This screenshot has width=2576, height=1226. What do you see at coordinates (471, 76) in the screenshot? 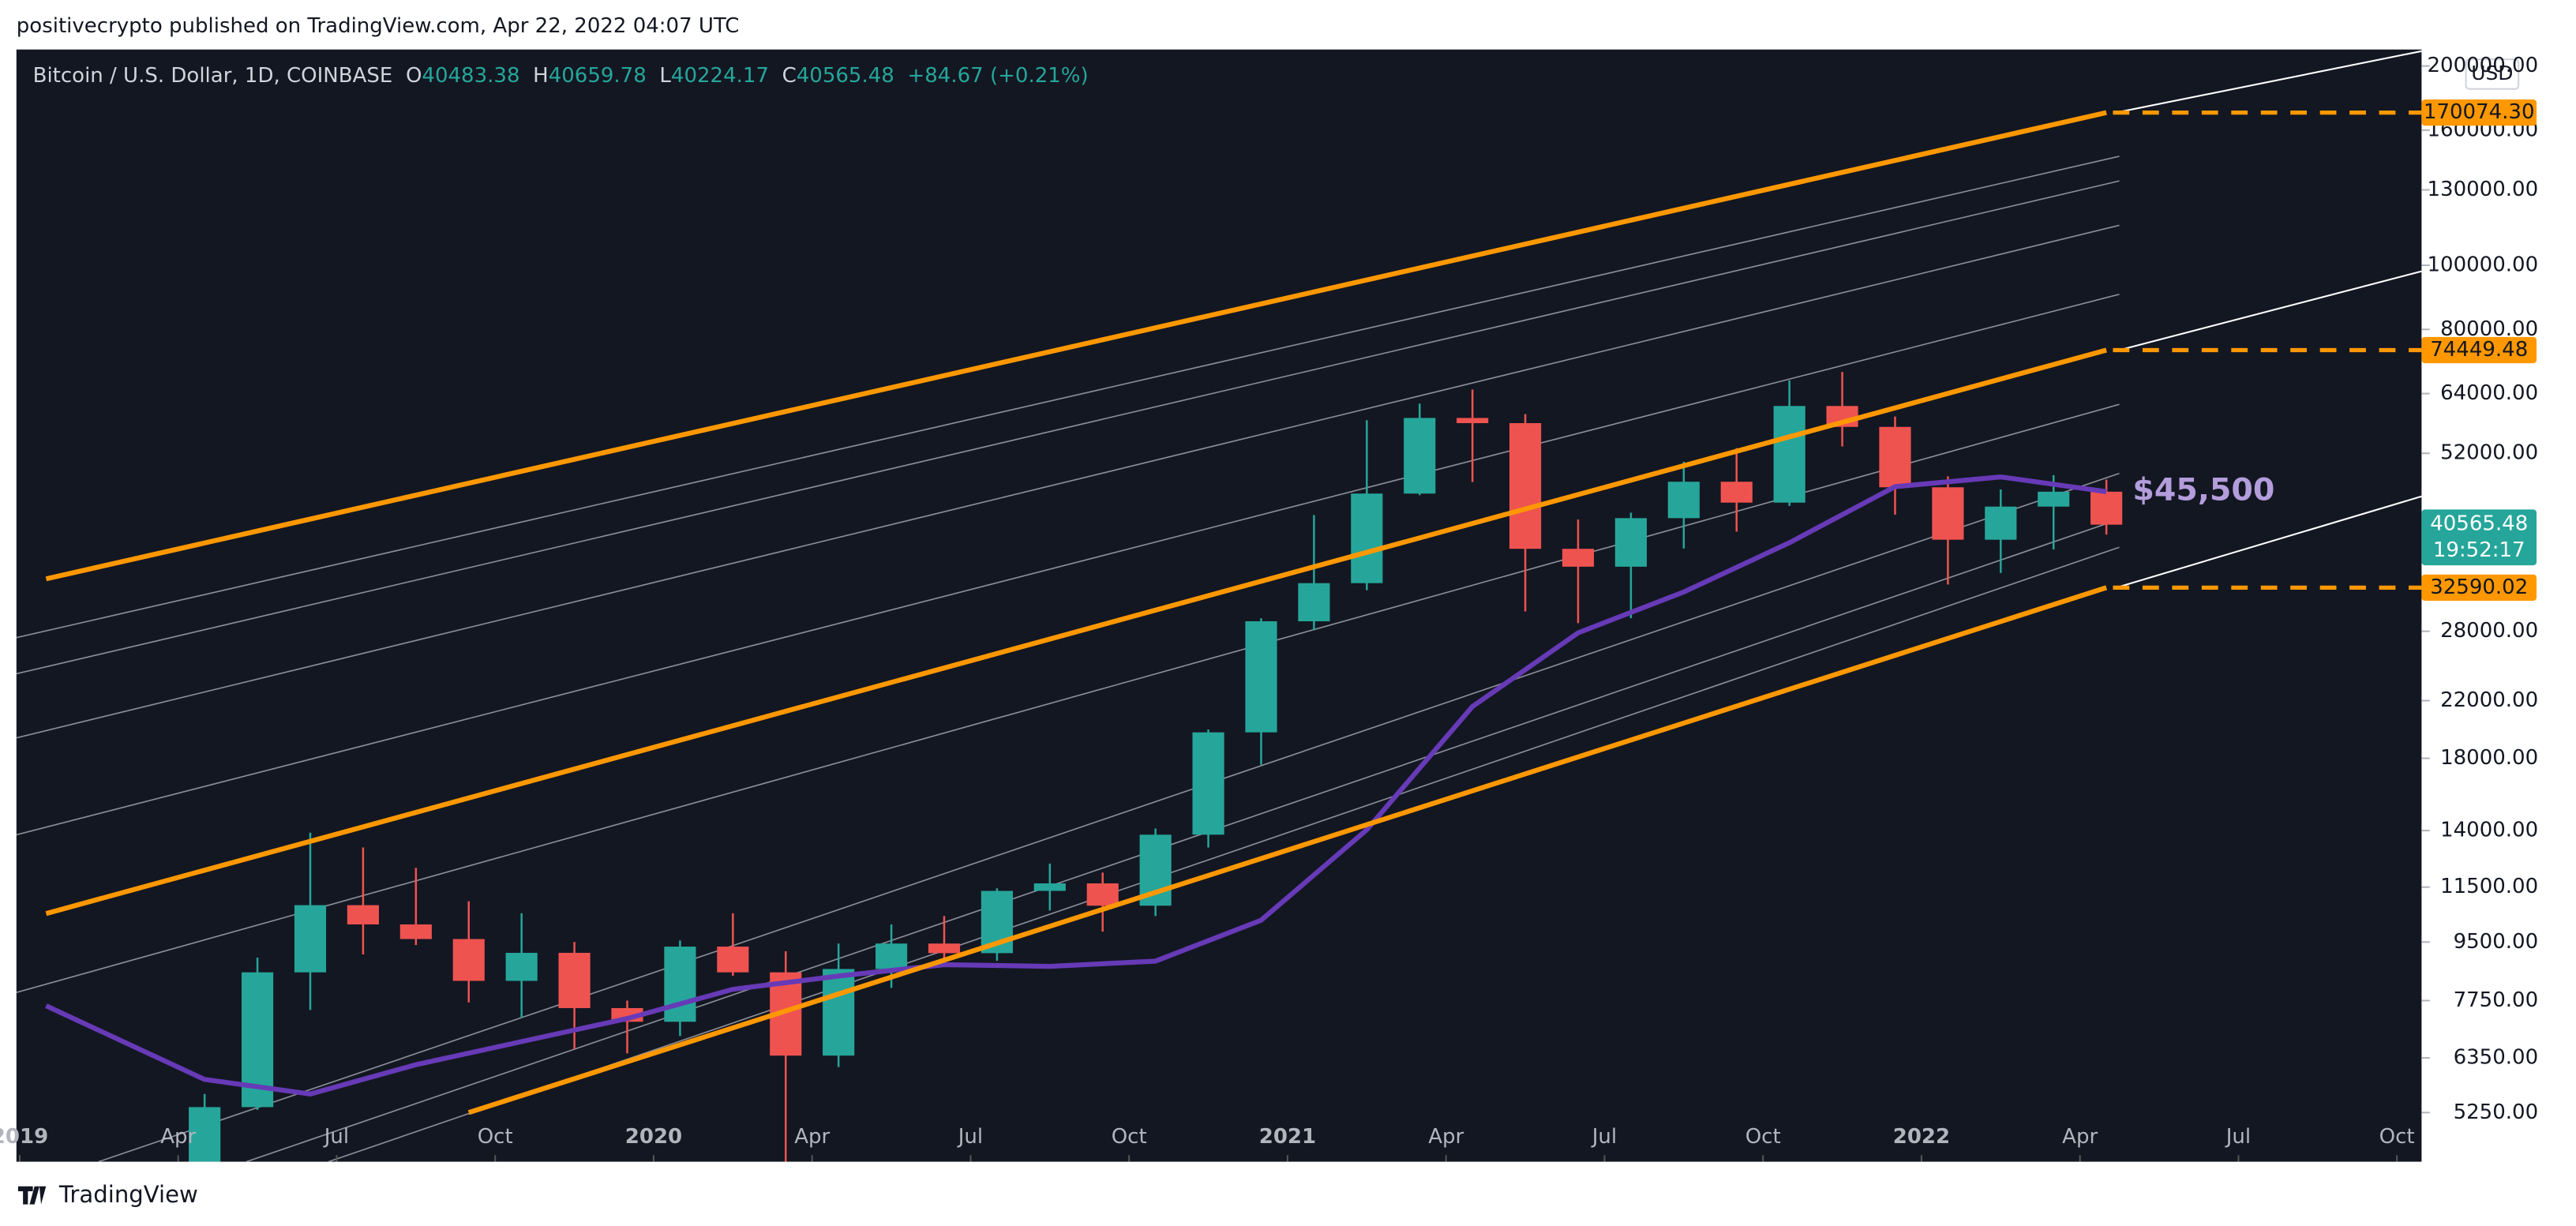
I see `open: 40483.38` at bounding box center [471, 76].